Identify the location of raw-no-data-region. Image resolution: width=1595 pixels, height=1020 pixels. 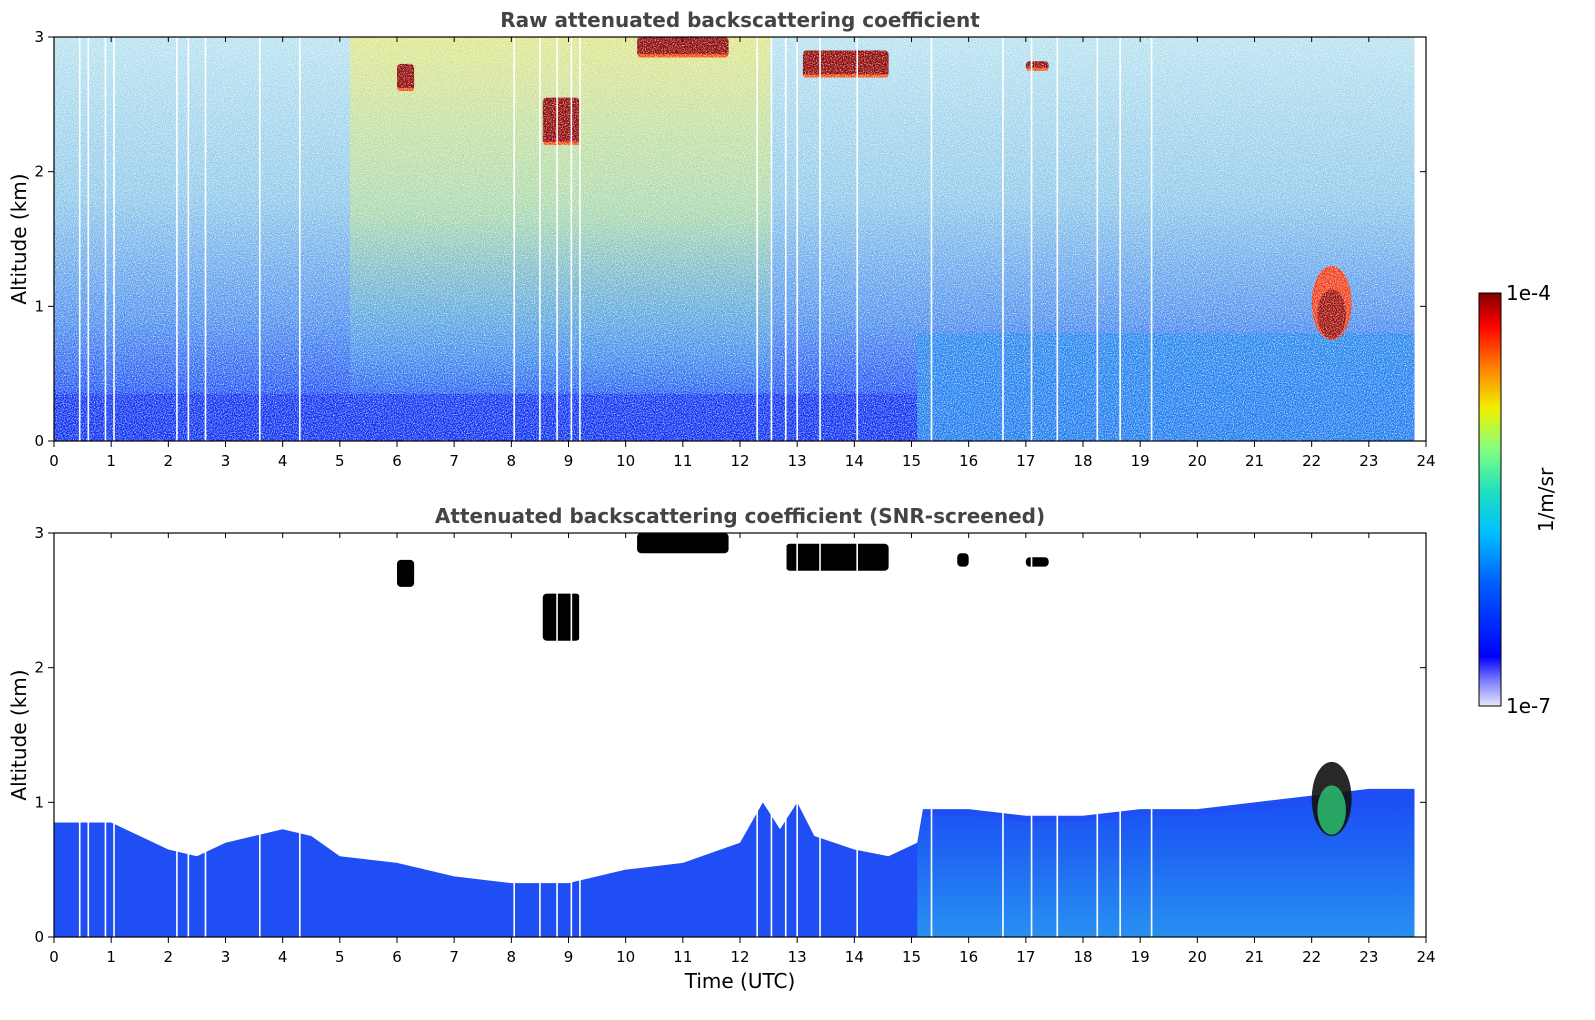
(1420, 239).